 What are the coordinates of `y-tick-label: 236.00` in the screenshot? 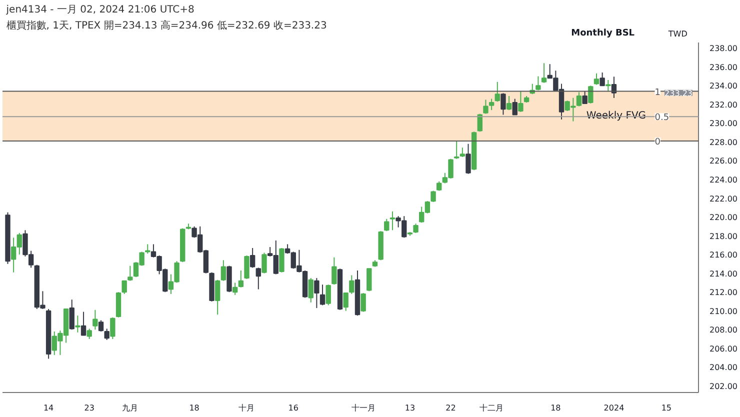 It's located at (724, 67).